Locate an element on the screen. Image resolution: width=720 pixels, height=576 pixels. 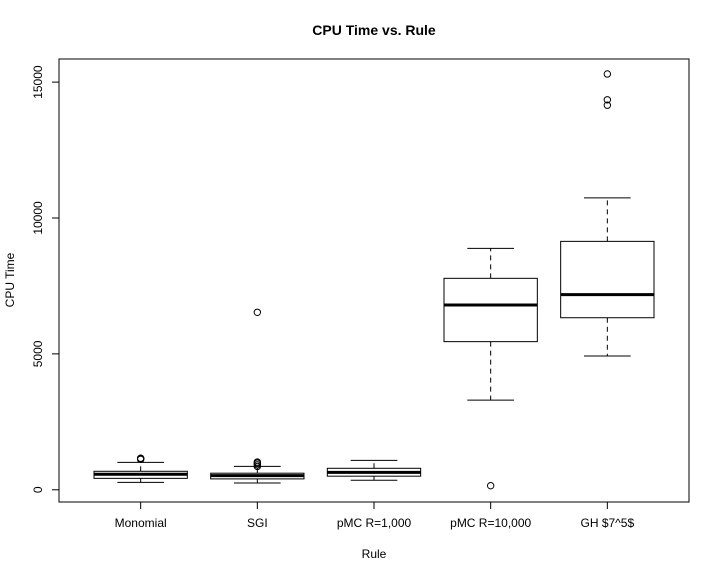
x-tick-label: pMC R=1,000 is located at coordinates (374, 523).